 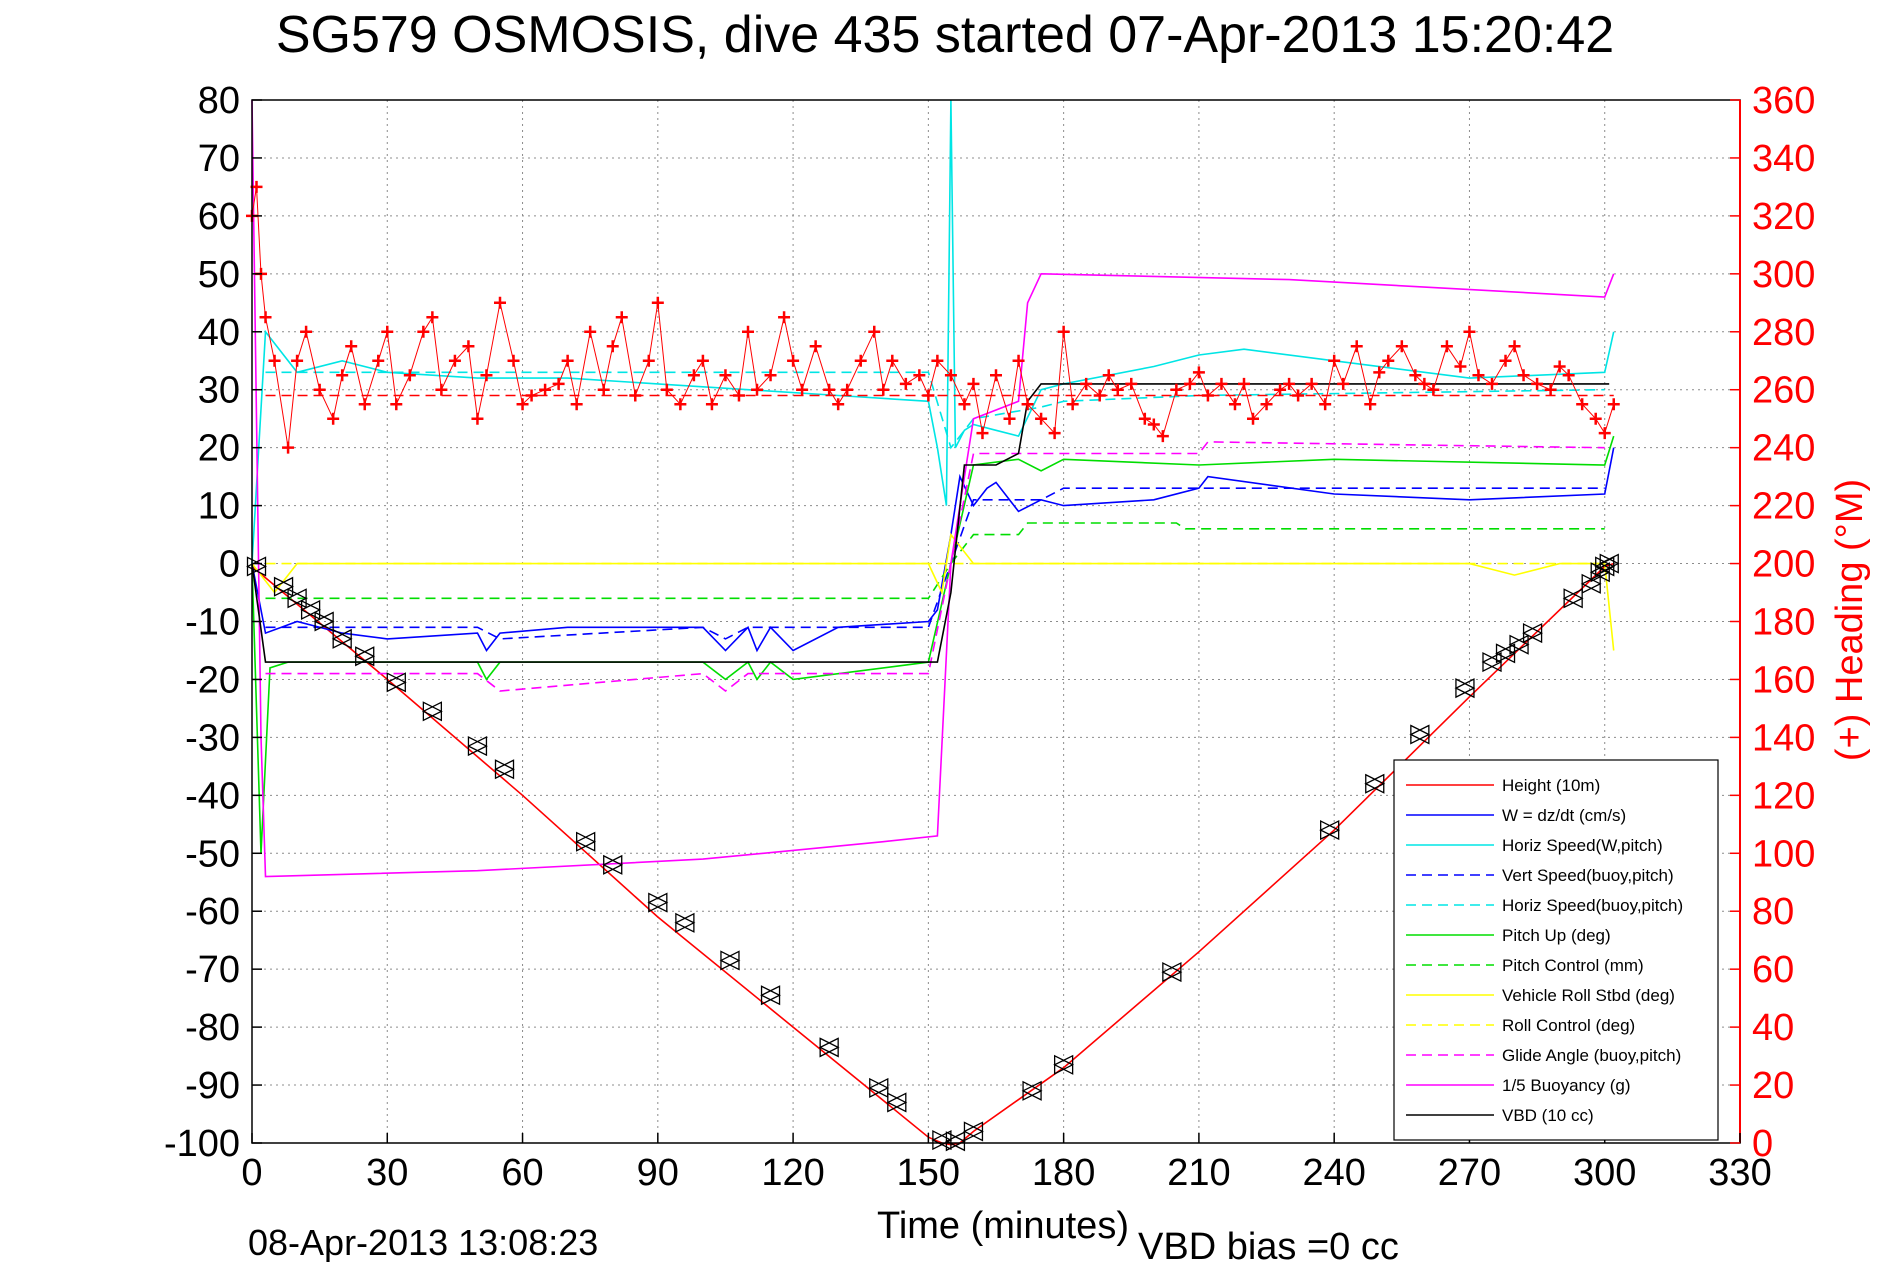 What do you see at coordinates (1783, 507) in the screenshot?
I see `y2-tick-label: 220` at bounding box center [1783, 507].